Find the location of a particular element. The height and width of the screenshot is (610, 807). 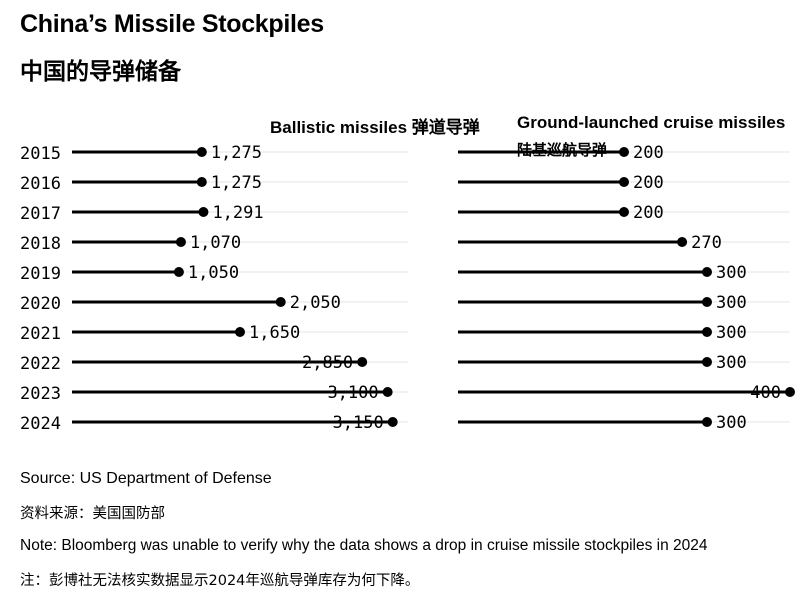

year-label-2017: 2017 is located at coordinates (40, 214).